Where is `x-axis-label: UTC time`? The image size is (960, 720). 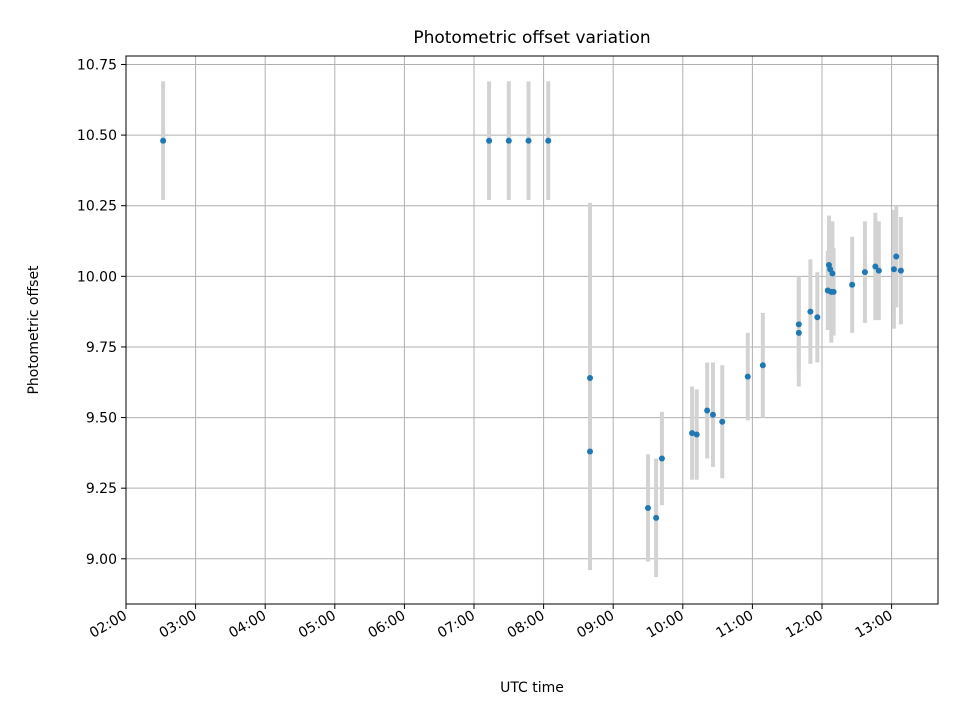 x-axis-label: UTC time is located at coordinates (532, 688).